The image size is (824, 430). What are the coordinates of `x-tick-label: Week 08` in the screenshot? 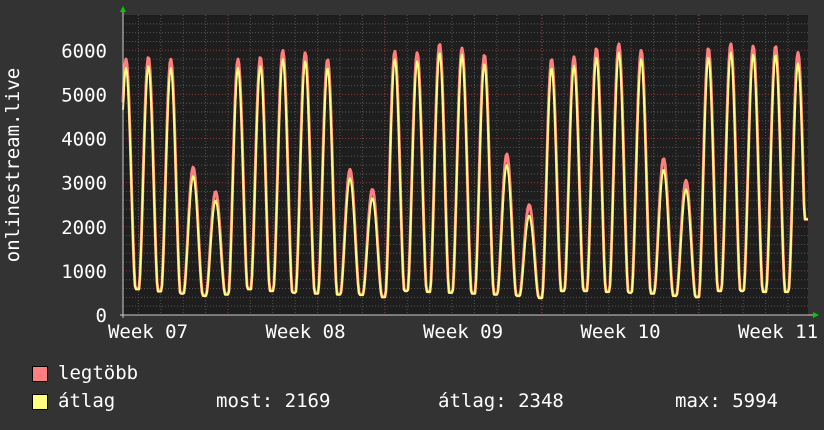 It's located at (305, 332).